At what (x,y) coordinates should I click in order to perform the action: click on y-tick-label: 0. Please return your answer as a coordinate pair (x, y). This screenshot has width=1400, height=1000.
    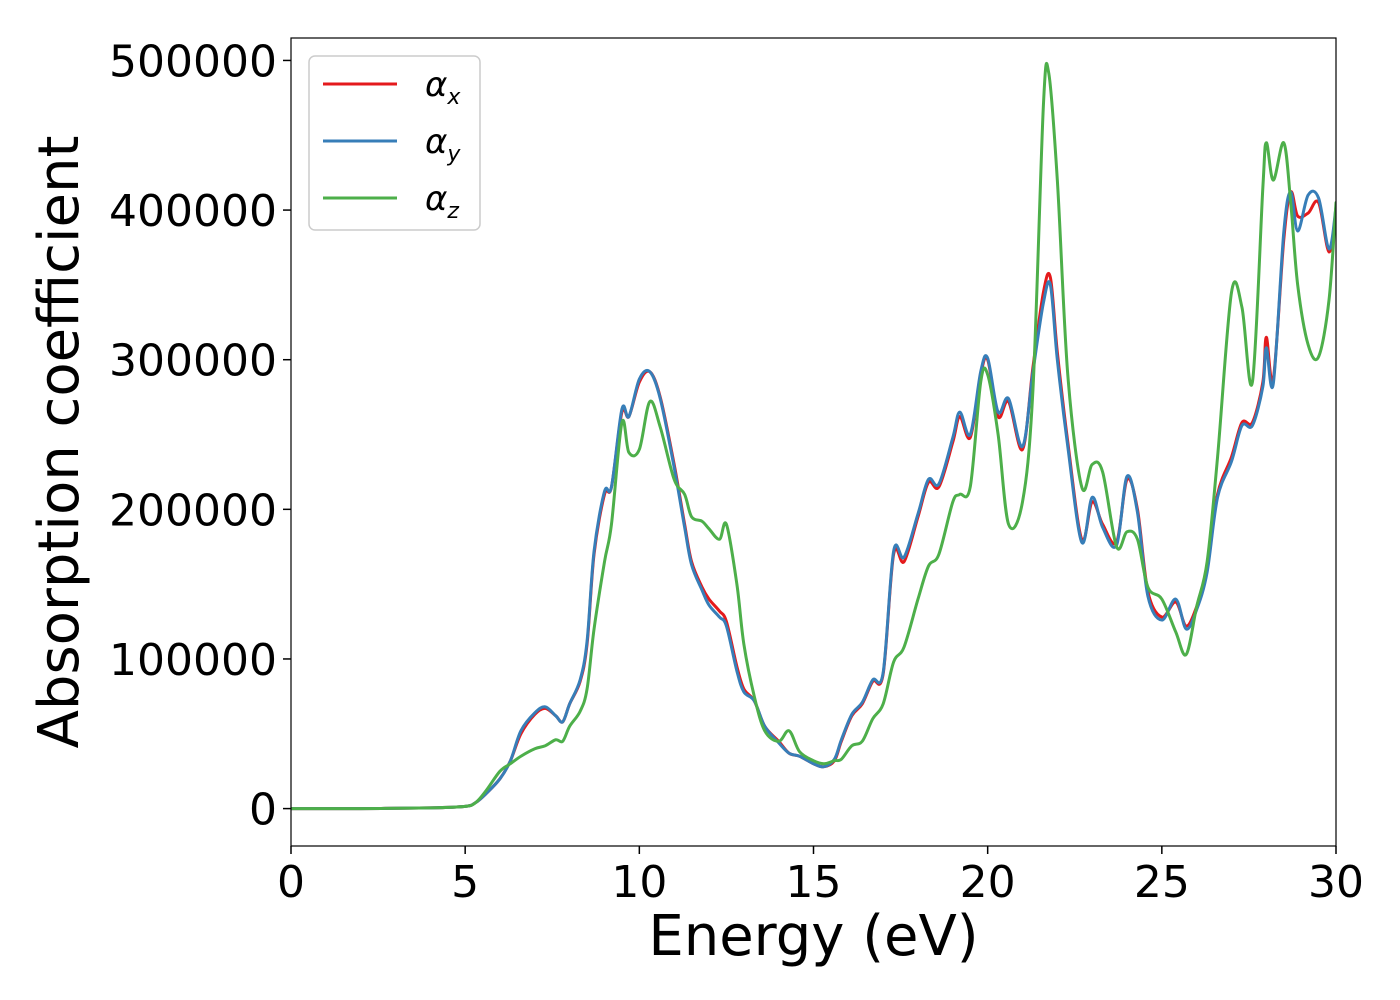
    Looking at the image, I should click on (263, 810).